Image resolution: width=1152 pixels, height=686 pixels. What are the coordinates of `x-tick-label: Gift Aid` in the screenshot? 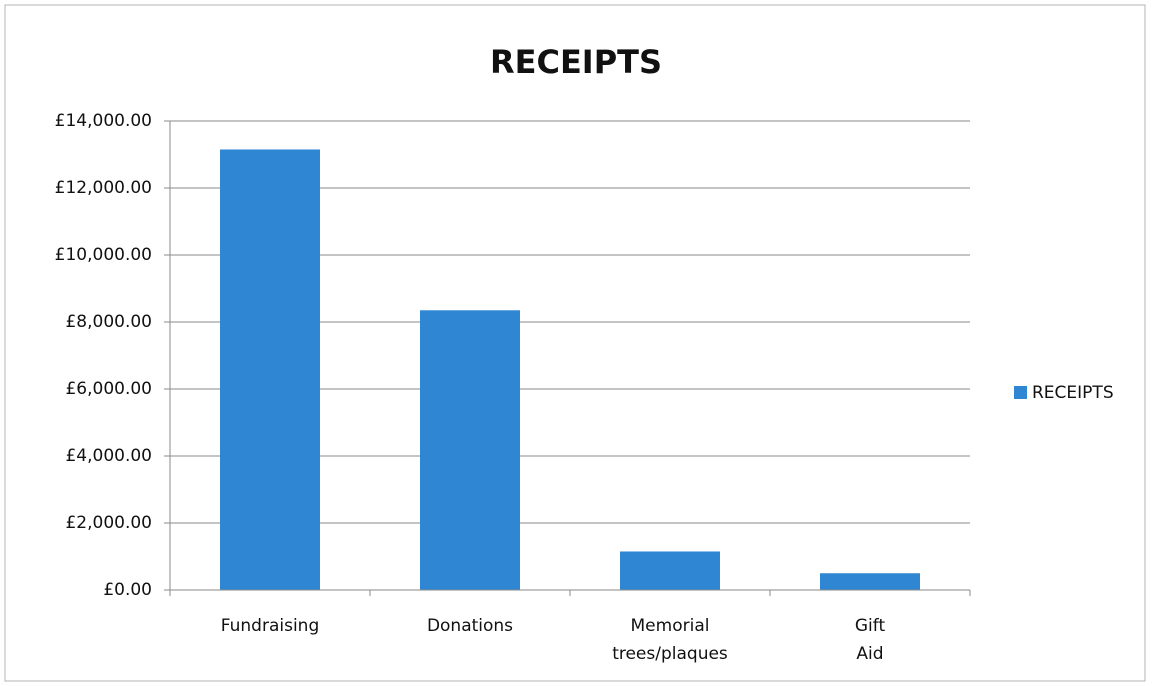 It's located at (870, 640).